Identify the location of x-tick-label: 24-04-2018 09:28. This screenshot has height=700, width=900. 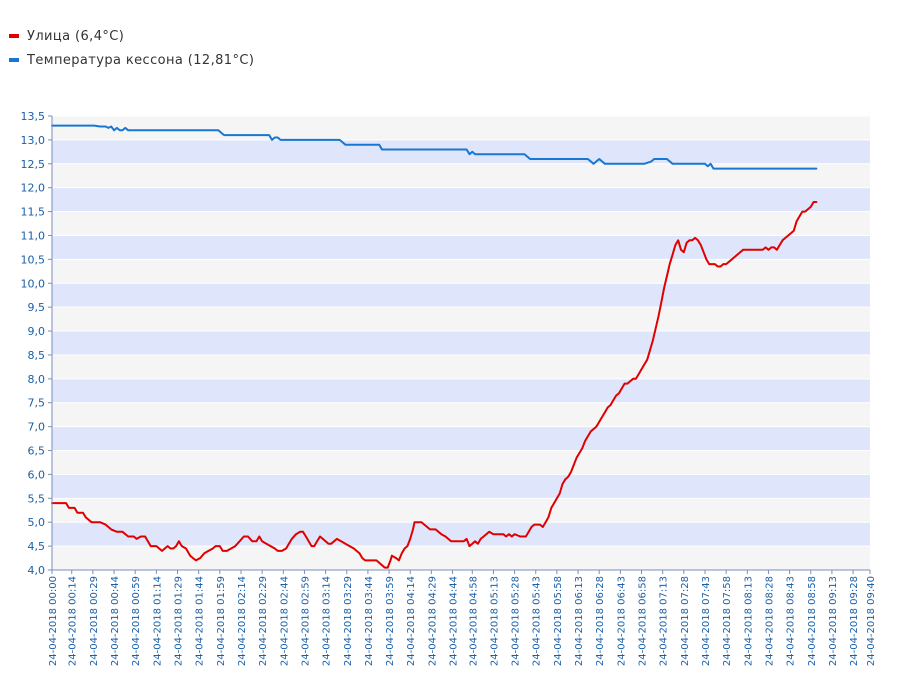
(854, 621).